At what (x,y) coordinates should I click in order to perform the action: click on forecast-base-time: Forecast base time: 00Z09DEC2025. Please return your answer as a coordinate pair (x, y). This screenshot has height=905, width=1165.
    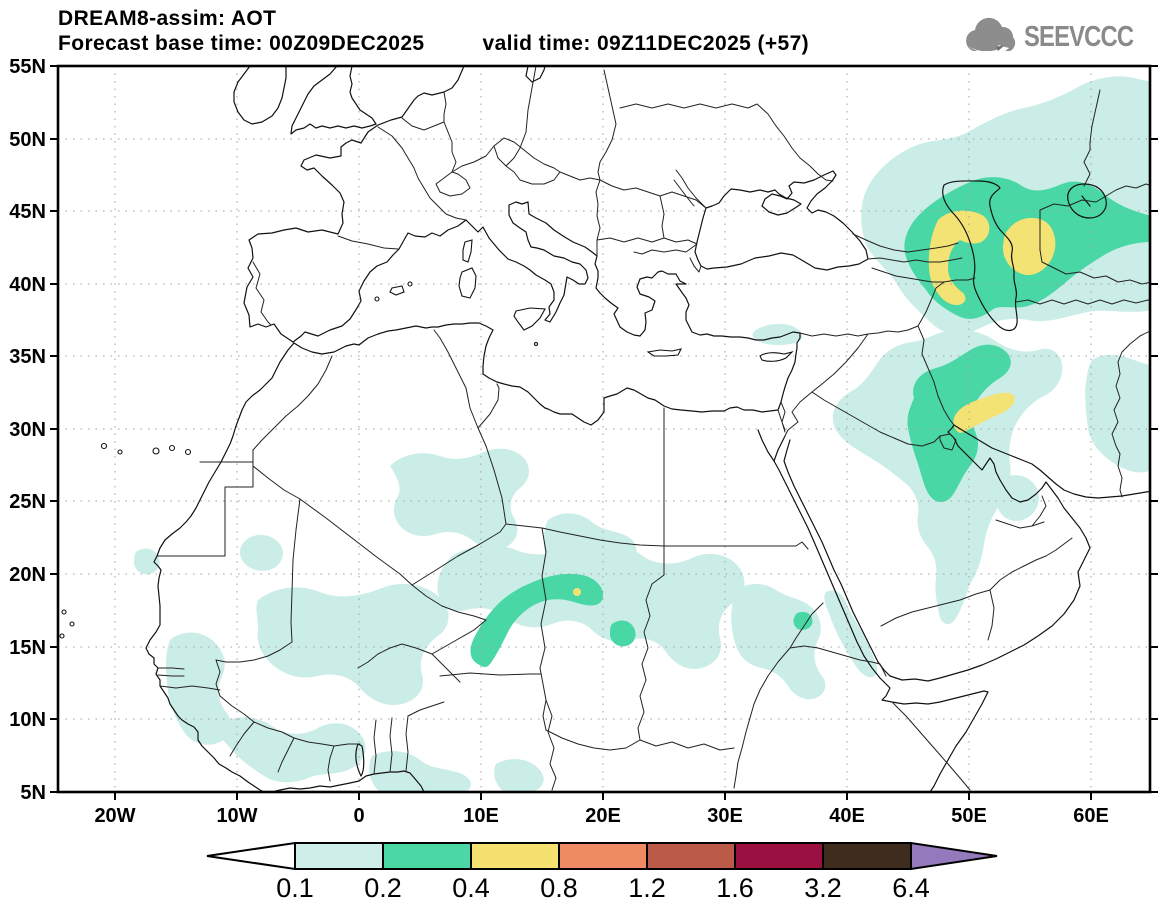
    Looking at the image, I should click on (241, 43).